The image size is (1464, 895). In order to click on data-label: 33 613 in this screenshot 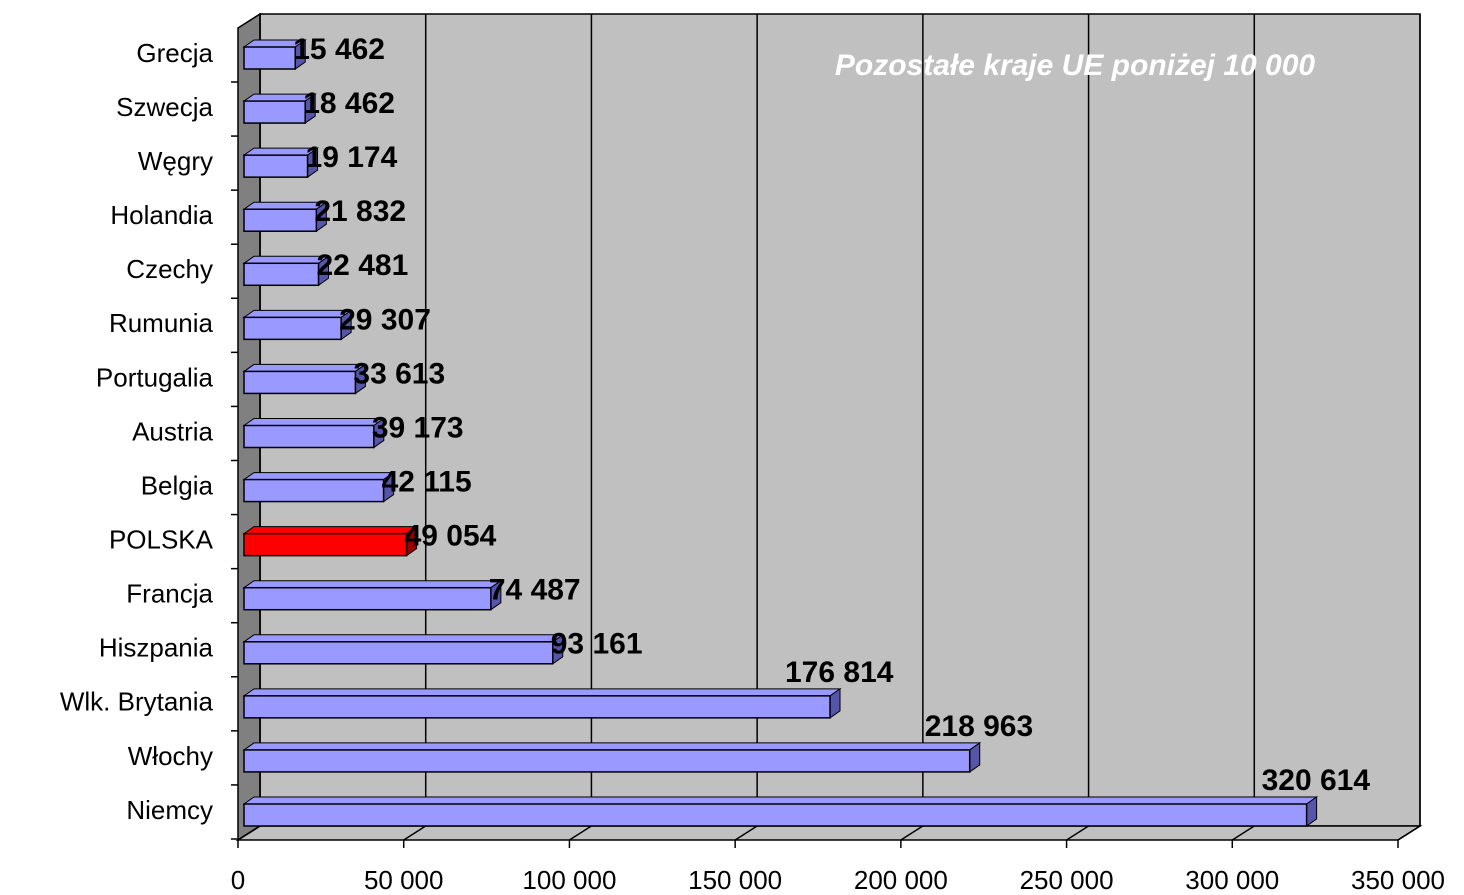, I will do `click(399, 373)`.